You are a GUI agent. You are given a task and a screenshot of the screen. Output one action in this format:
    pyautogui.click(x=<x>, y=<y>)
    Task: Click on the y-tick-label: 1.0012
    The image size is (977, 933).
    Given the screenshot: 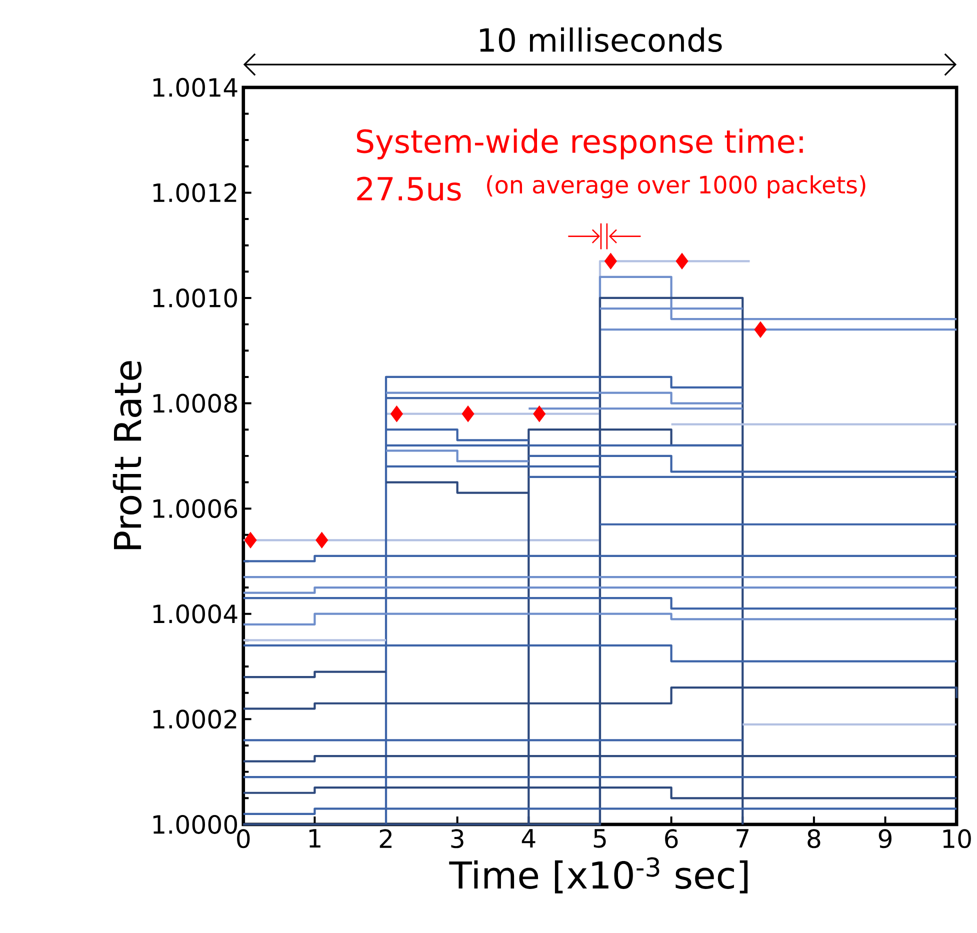 What is the action you would take?
    pyautogui.click(x=194, y=192)
    